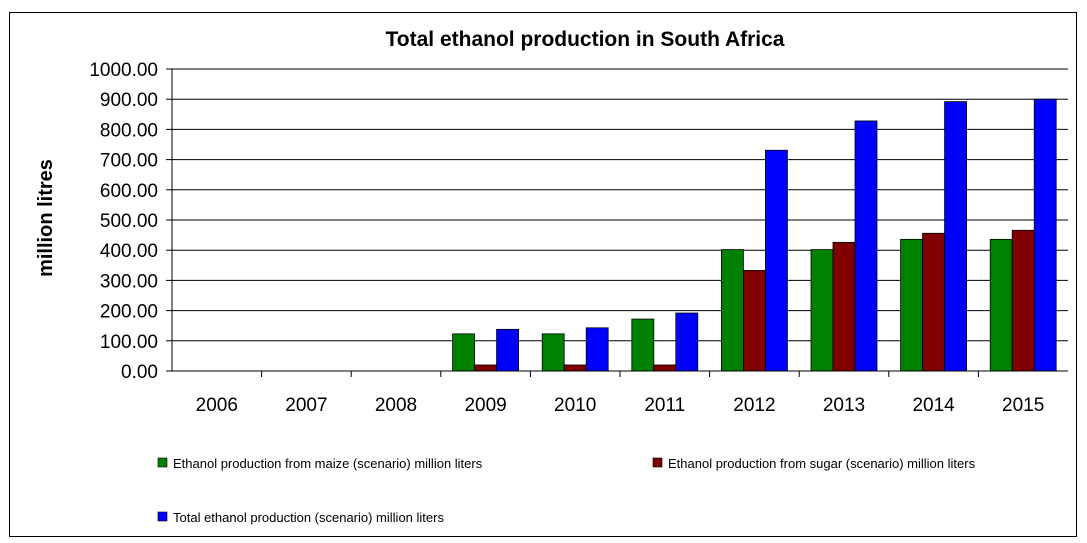  What do you see at coordinates (575, 405) in the screenshot?
I see `x-tick-label: 2010` at bounding box center [575, 405].